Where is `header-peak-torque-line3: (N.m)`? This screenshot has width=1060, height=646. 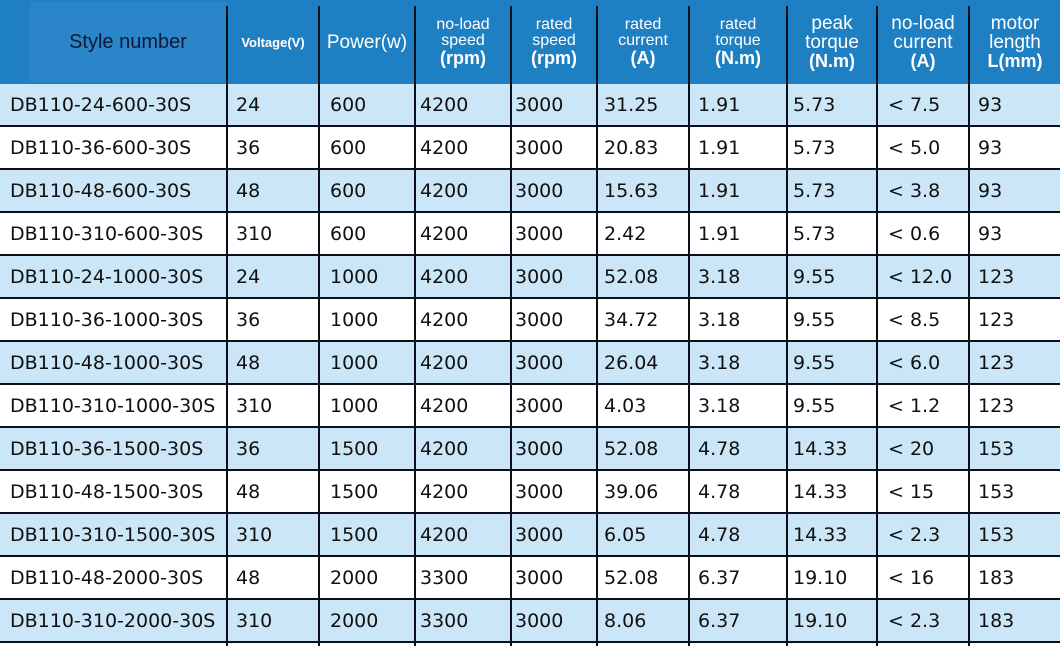
header-peak-torque-line3: (N.m) is located at coordinates (832, 61).